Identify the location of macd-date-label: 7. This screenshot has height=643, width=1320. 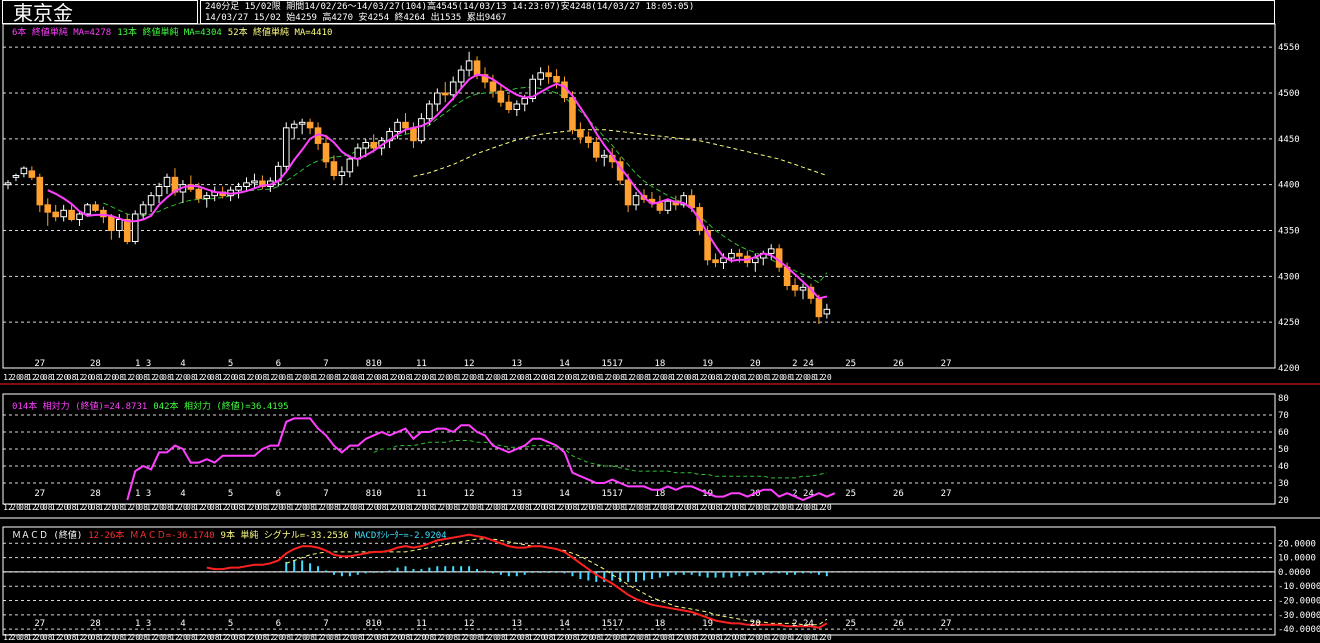
(325, 624).